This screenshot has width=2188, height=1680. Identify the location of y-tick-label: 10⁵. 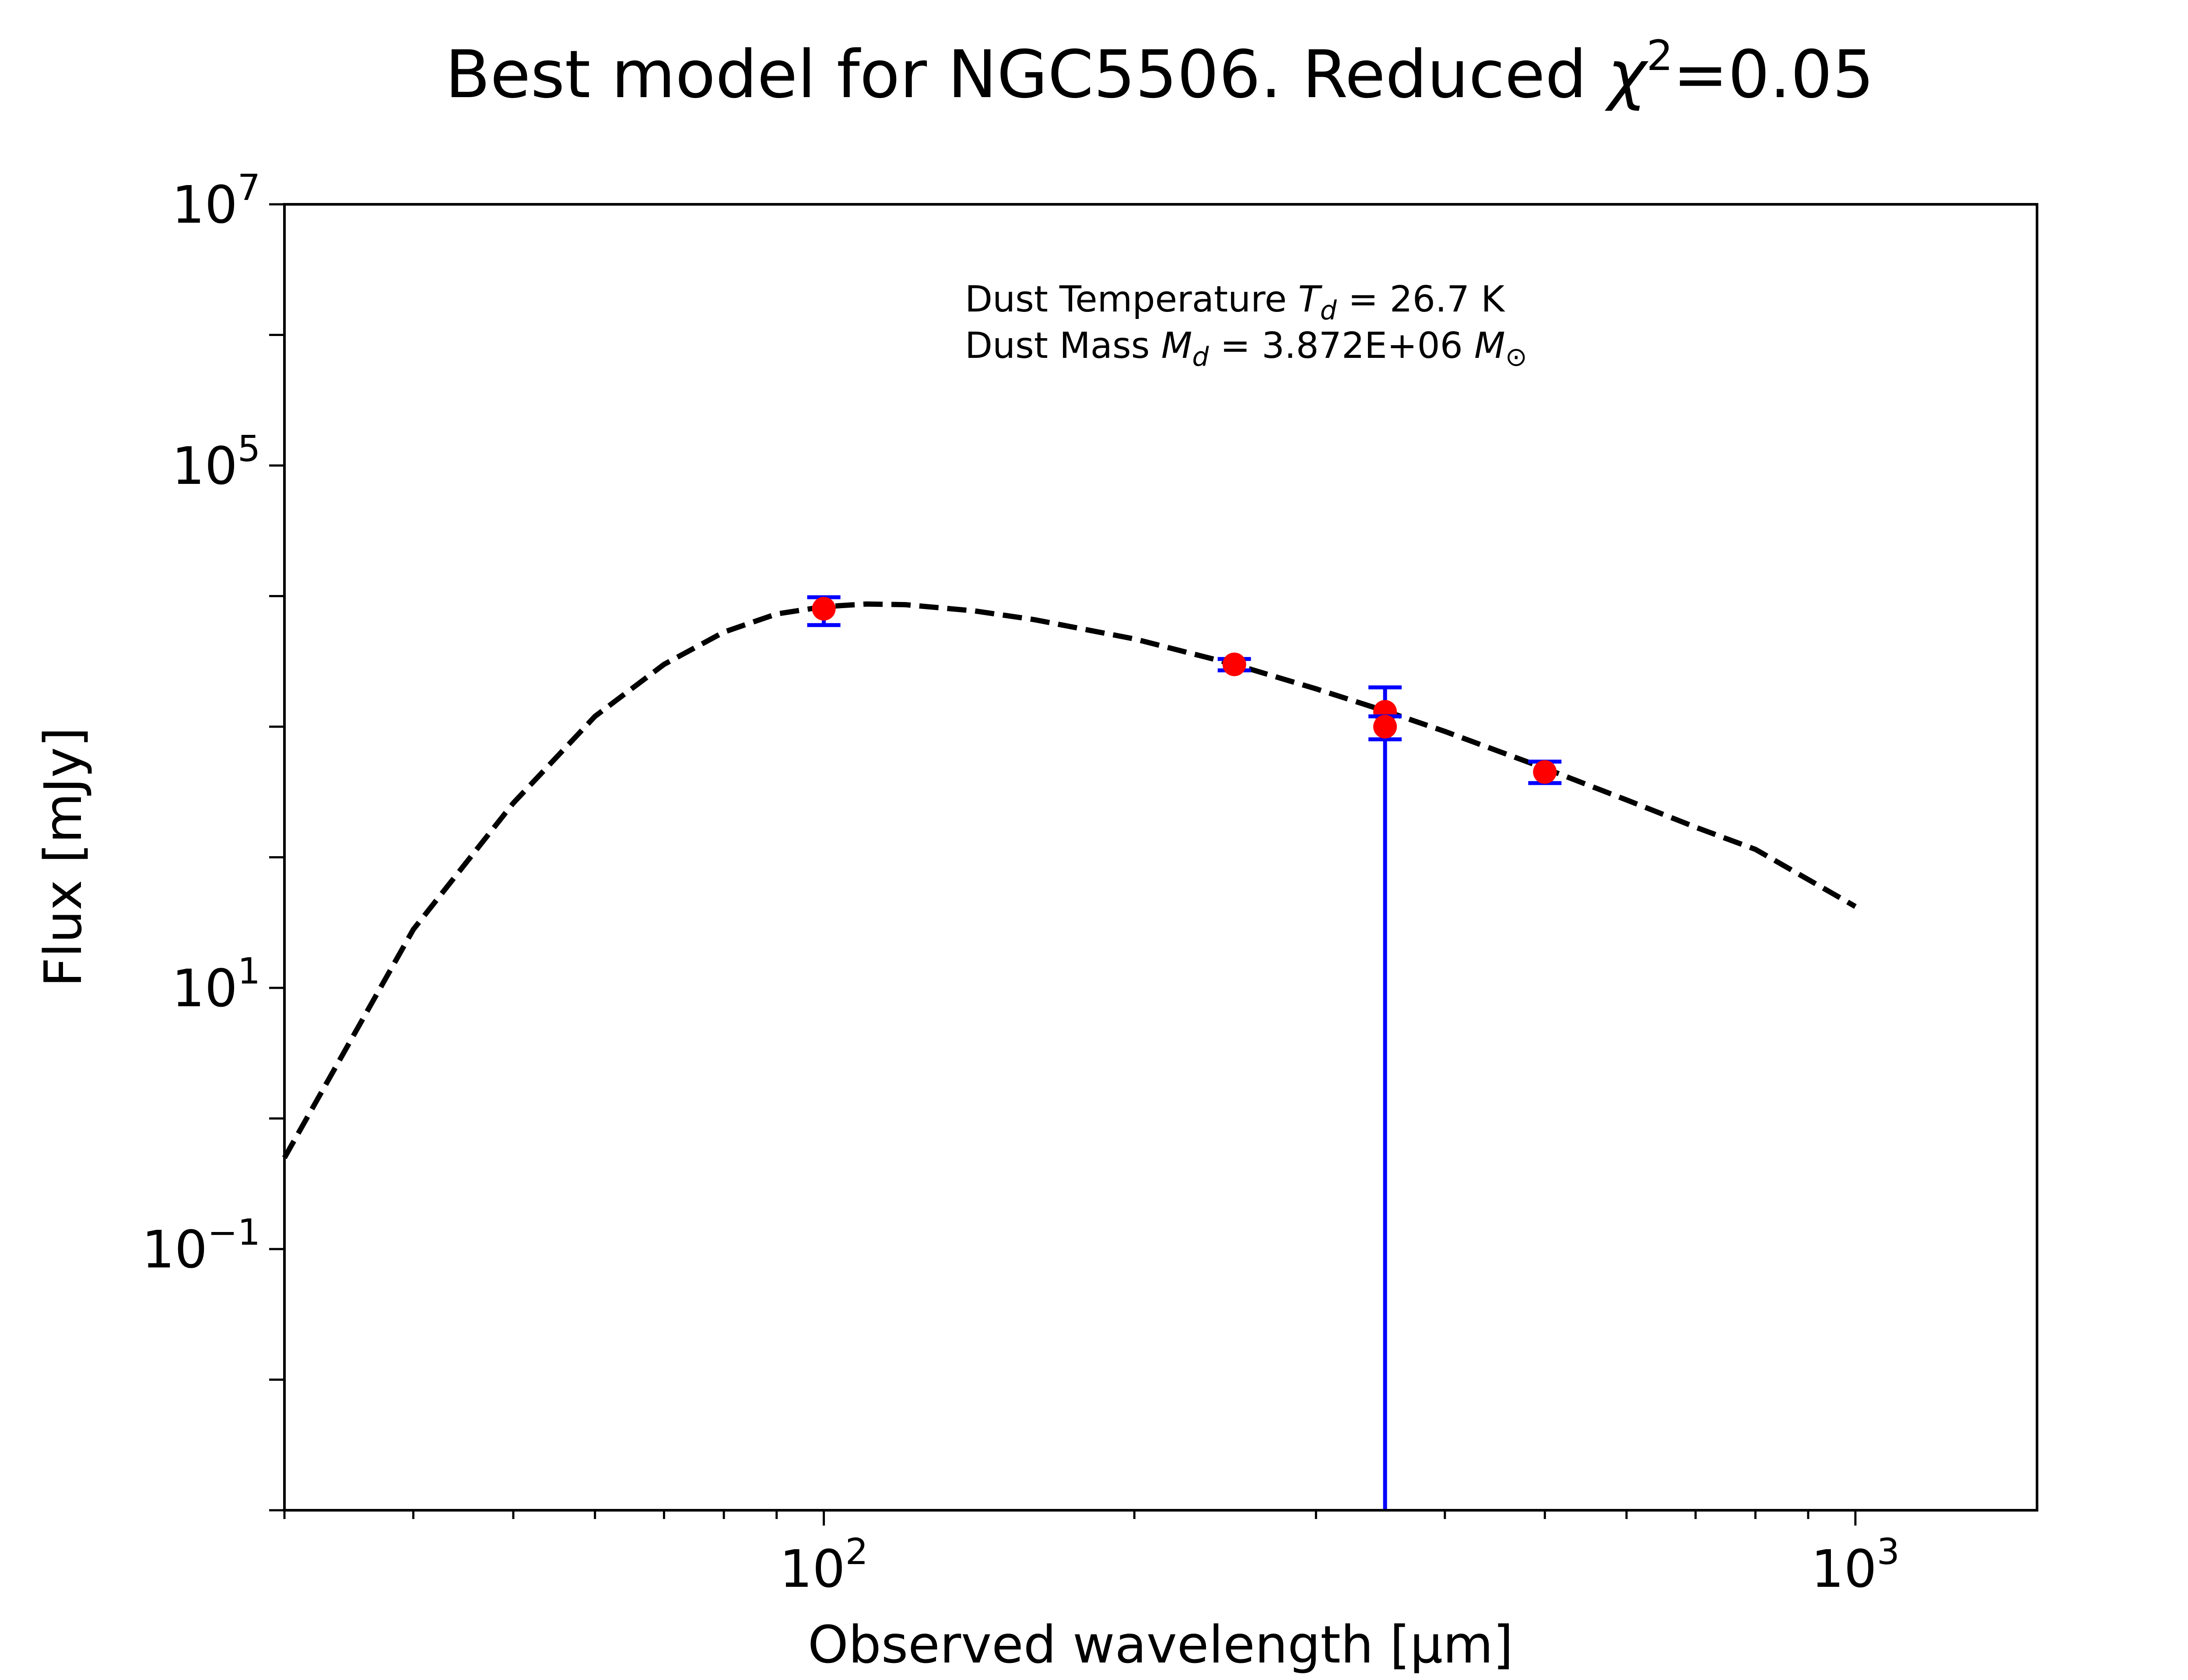
(216, 462).